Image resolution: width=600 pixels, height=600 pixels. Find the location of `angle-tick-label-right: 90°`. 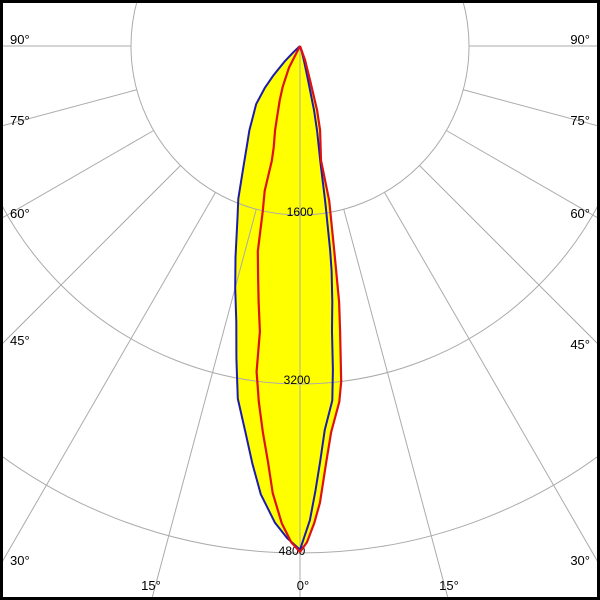

angle-tick-label-right: 90° is located at coordinates (580, 39).